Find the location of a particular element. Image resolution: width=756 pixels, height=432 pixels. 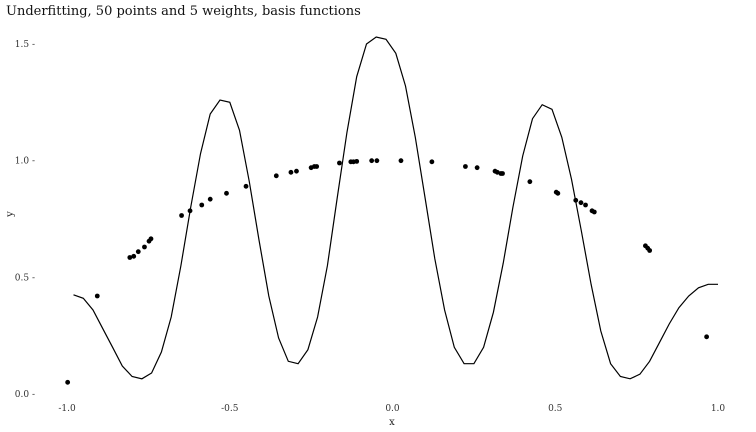

y-tick-label: 1.0 - is located at coordinates (25, 162).